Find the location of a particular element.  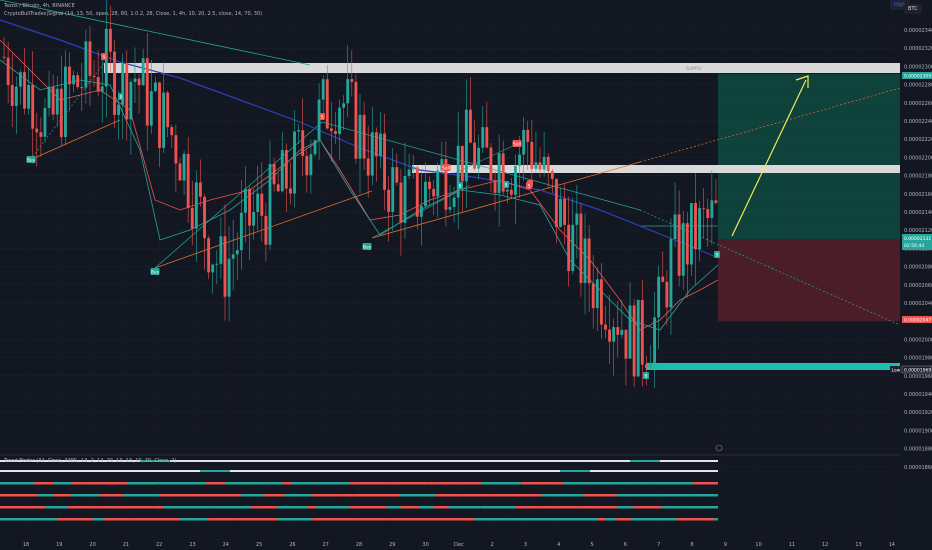

time-axis is located at coordinates (466, 543).